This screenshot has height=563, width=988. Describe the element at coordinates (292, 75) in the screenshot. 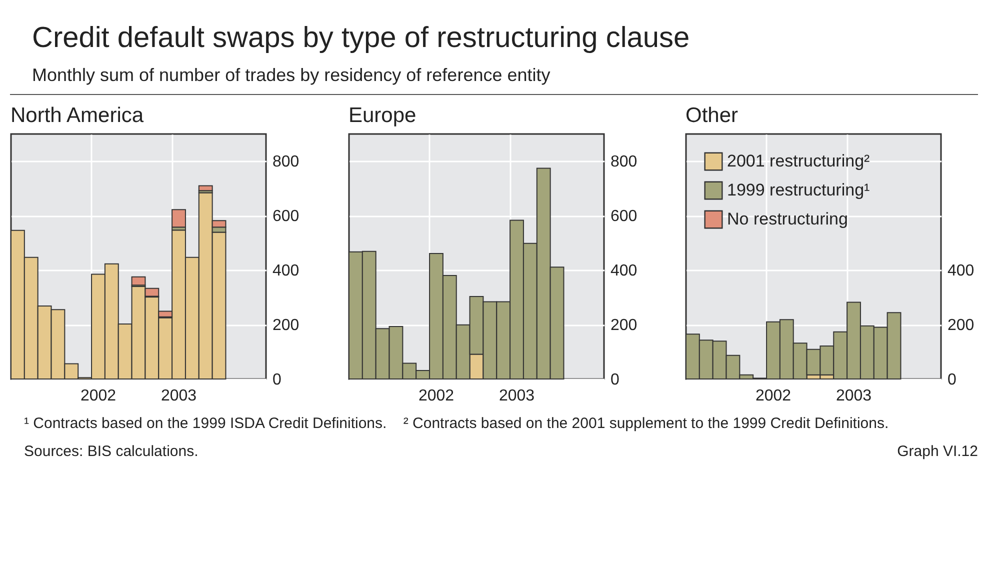

I see `text: Monthly sum of number of trades by residency of reference entity` at that location.